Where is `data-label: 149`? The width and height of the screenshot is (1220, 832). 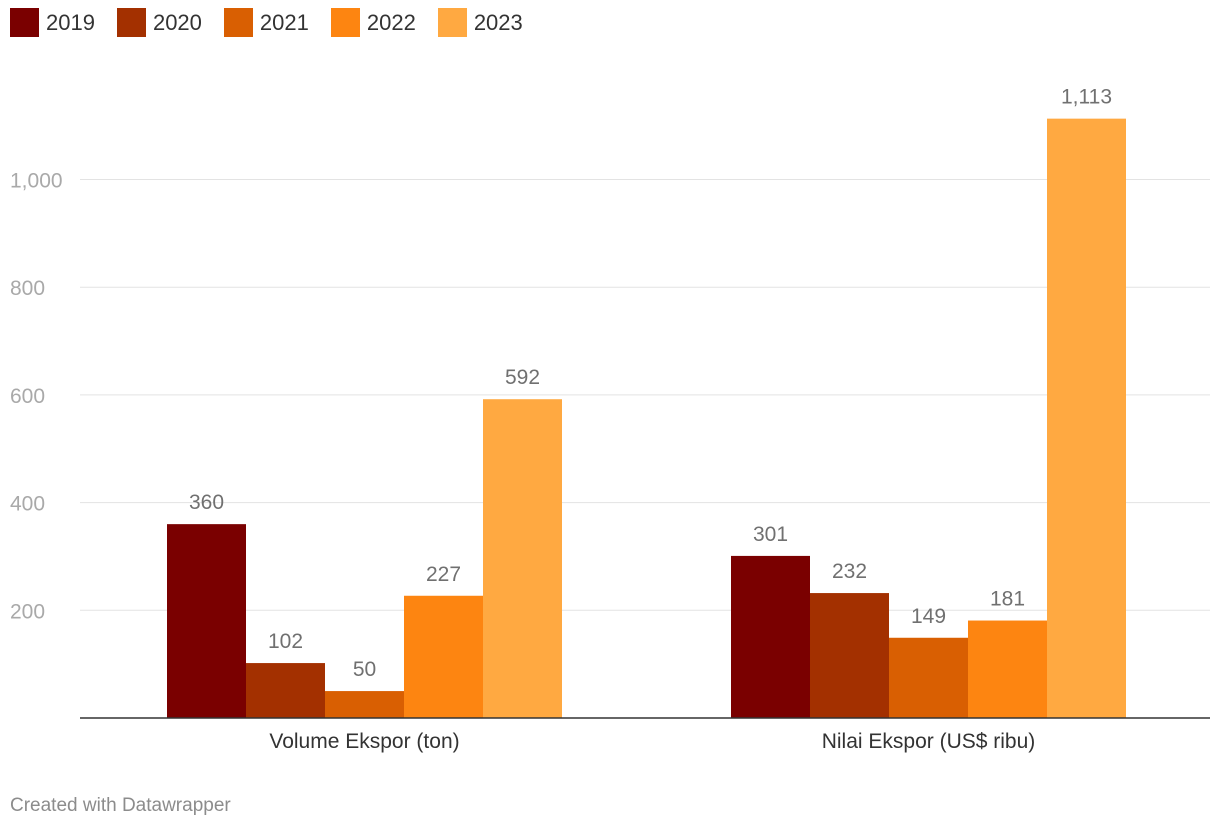
data-label: 149 is located at coordinates (928, 616).